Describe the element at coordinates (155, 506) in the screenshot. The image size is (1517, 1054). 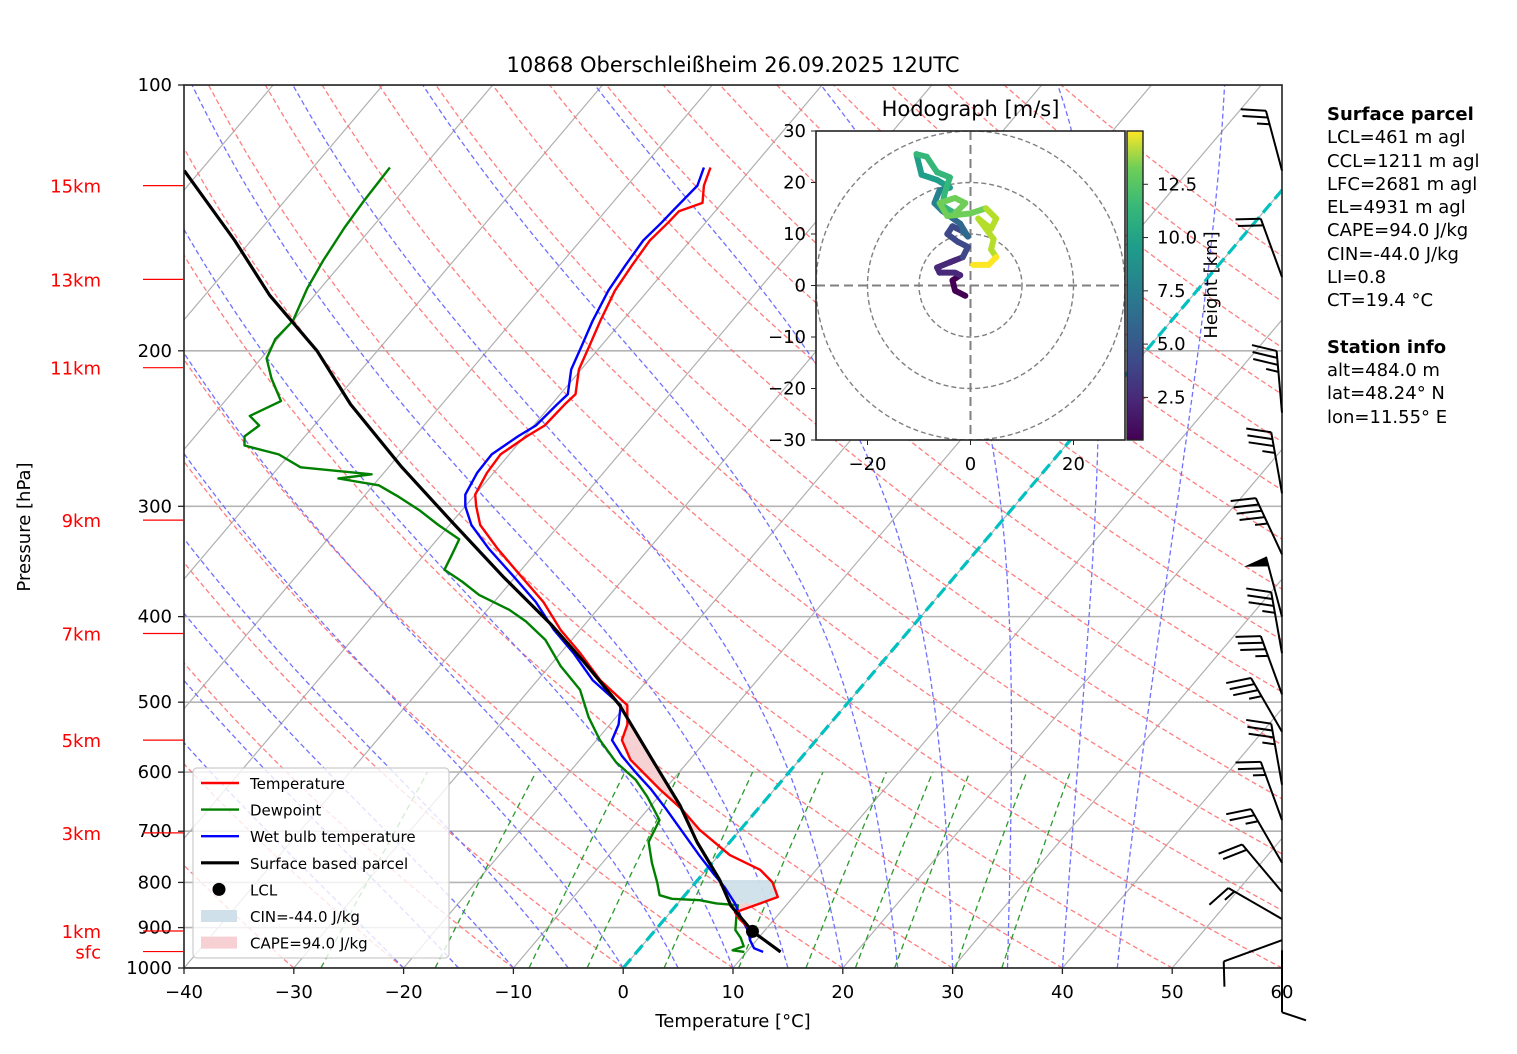
I see `y-tick-label: 300` at that location.